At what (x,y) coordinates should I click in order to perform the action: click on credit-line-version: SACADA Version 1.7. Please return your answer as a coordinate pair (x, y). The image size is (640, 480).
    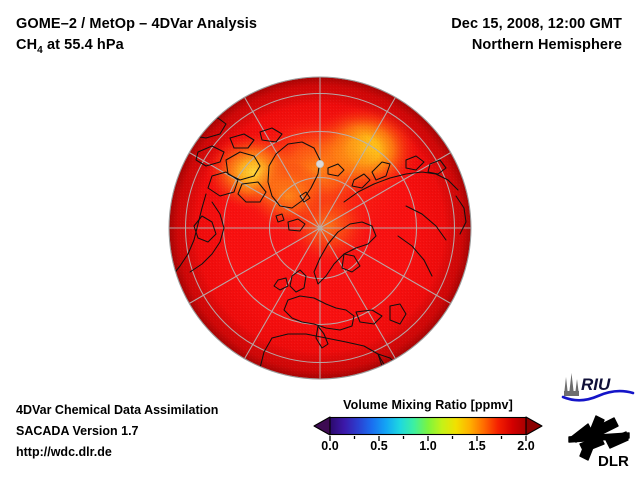
    Looking at the image, I should click on (77, 431).